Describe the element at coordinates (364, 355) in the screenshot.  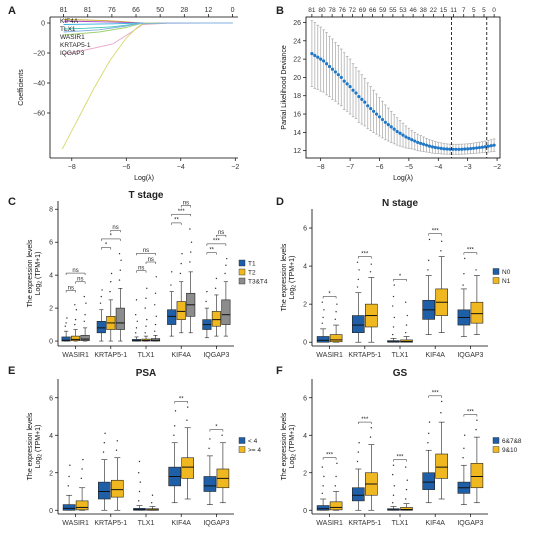
I see `category-label: KRTAP5-1` at that location.